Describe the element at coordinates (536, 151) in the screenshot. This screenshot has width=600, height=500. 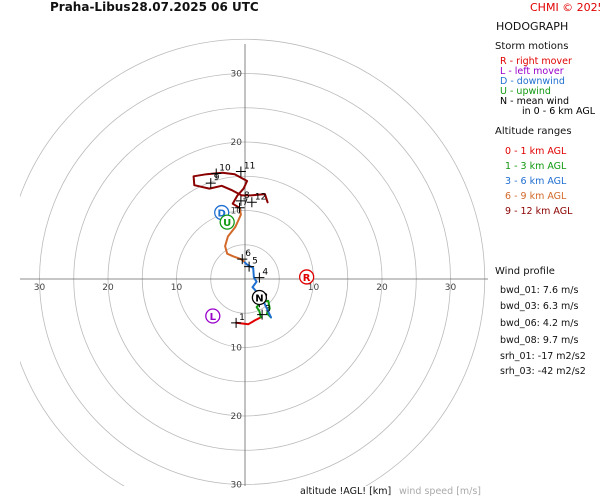
I see `altitude-legend-item-0: 0 - 1 km AGL` at that location.